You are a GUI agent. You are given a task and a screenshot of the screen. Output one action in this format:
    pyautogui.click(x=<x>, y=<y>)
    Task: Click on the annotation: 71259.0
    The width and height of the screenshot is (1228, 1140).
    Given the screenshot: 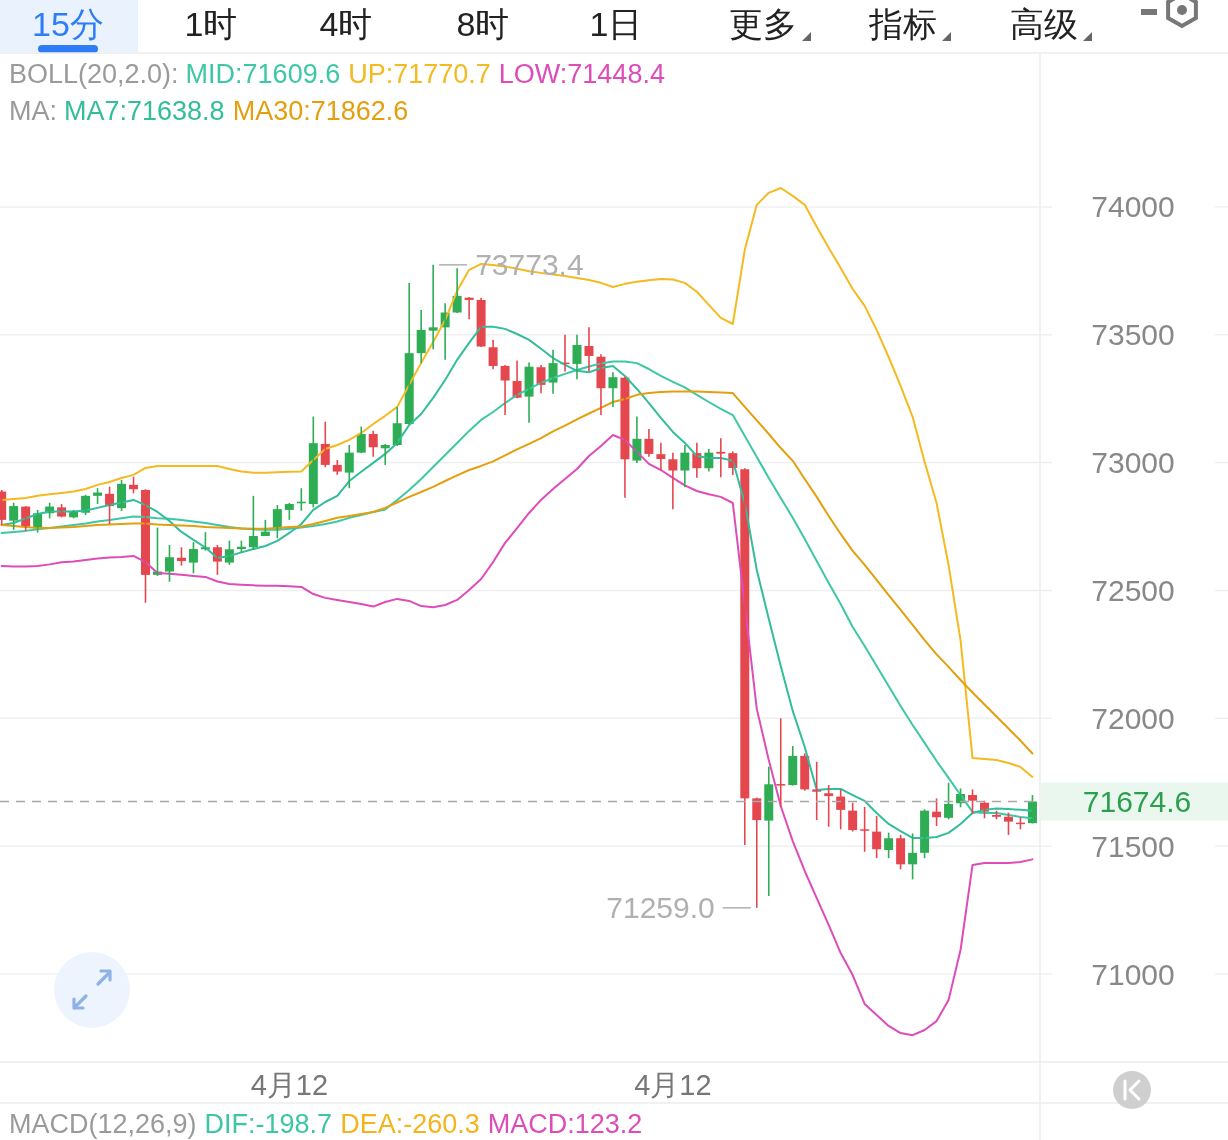 What is the action you would take?
    pyautogui.click(x=660, y=908)
    